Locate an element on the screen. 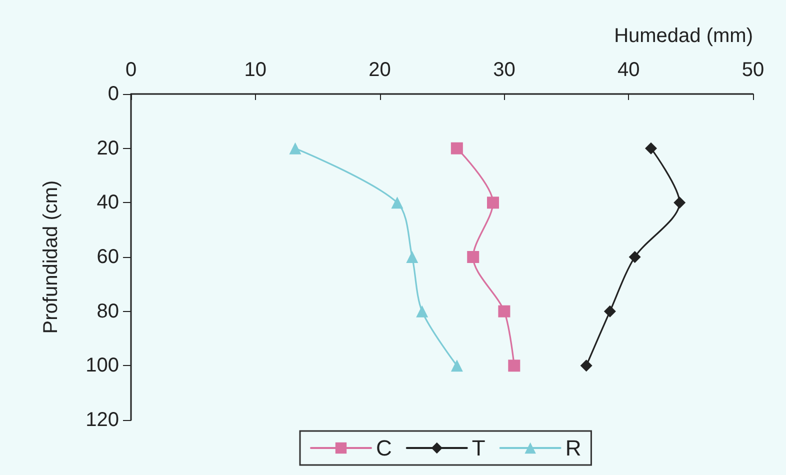 The image size is (786, 475). x-tick-label: 30 is located at coordinates (504, 70).